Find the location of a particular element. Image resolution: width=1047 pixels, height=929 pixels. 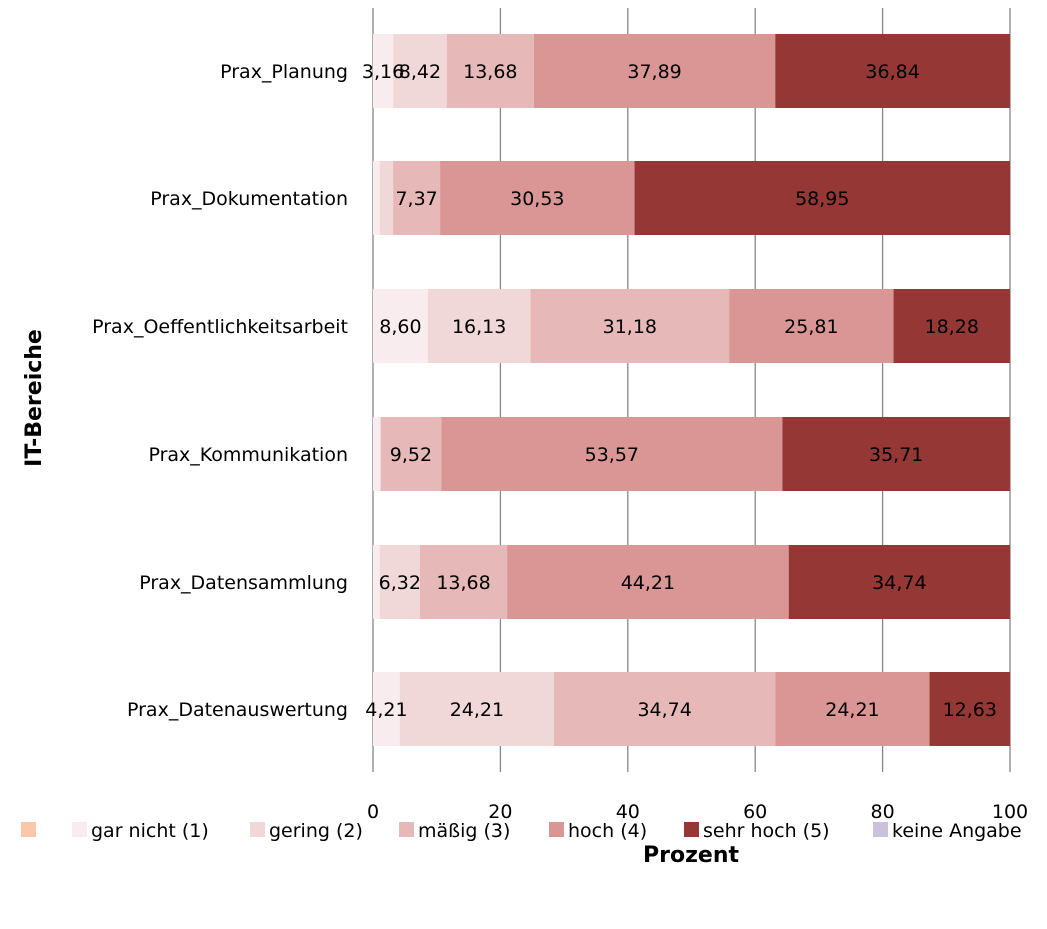

x-tick-label: 80 is located at coordinates (883, 812).